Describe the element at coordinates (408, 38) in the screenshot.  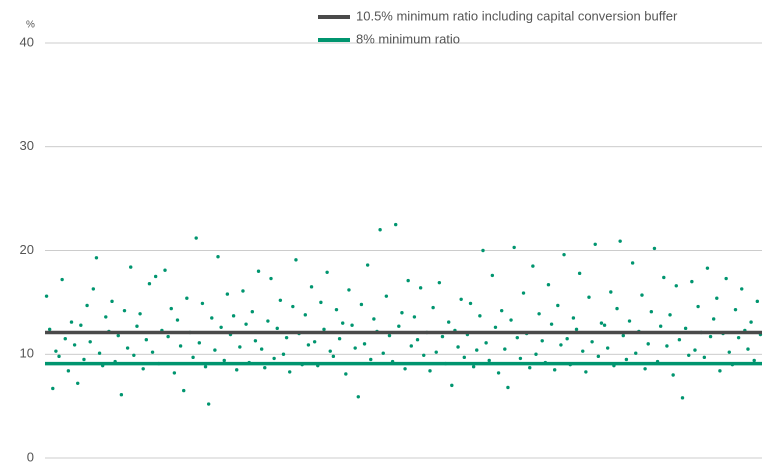
I see `legend-label: 8% minimum ratio` at that location.